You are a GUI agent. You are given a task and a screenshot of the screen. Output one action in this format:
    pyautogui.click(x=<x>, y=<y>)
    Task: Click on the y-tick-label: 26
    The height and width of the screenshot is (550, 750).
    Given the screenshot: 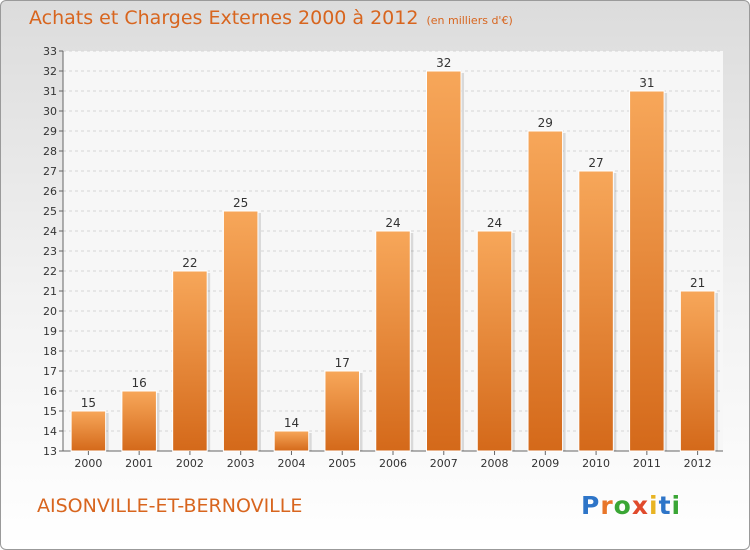 What is the action you would take?
    pyautogui.click(x=50, y=191)
    